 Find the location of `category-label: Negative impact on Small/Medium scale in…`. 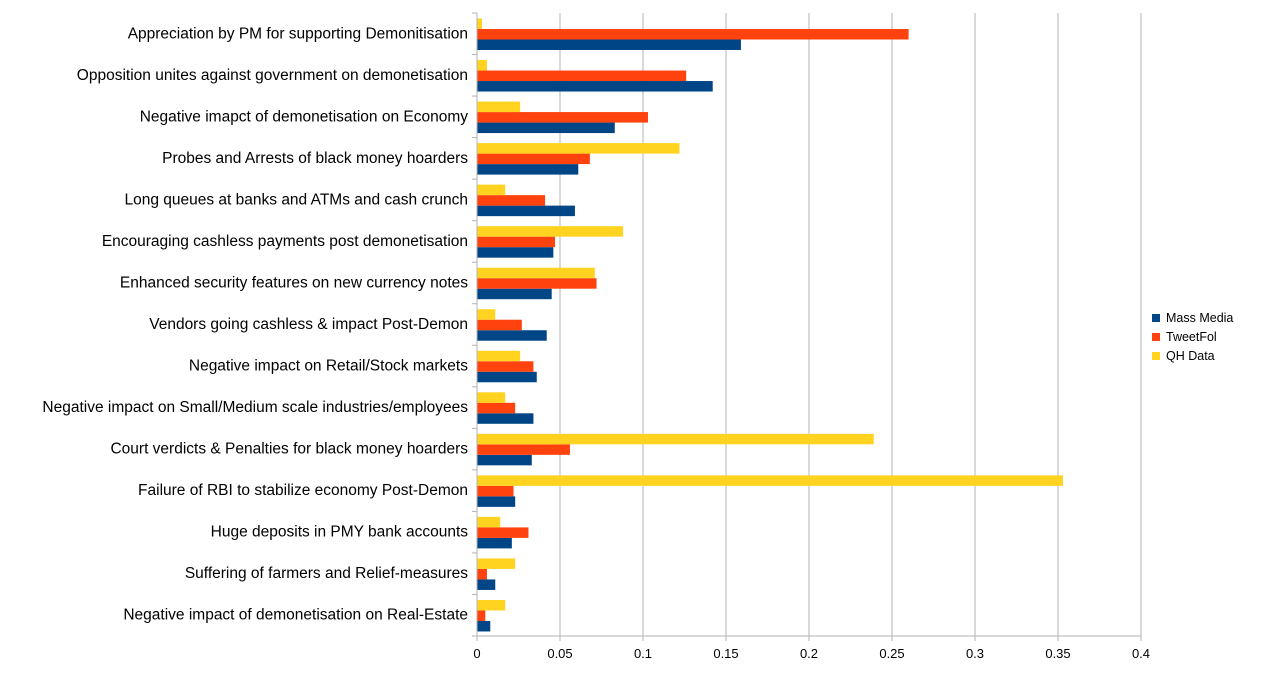

category-label: Negative impact on Small/Medium scale in… is located at coordinates (255, 407).